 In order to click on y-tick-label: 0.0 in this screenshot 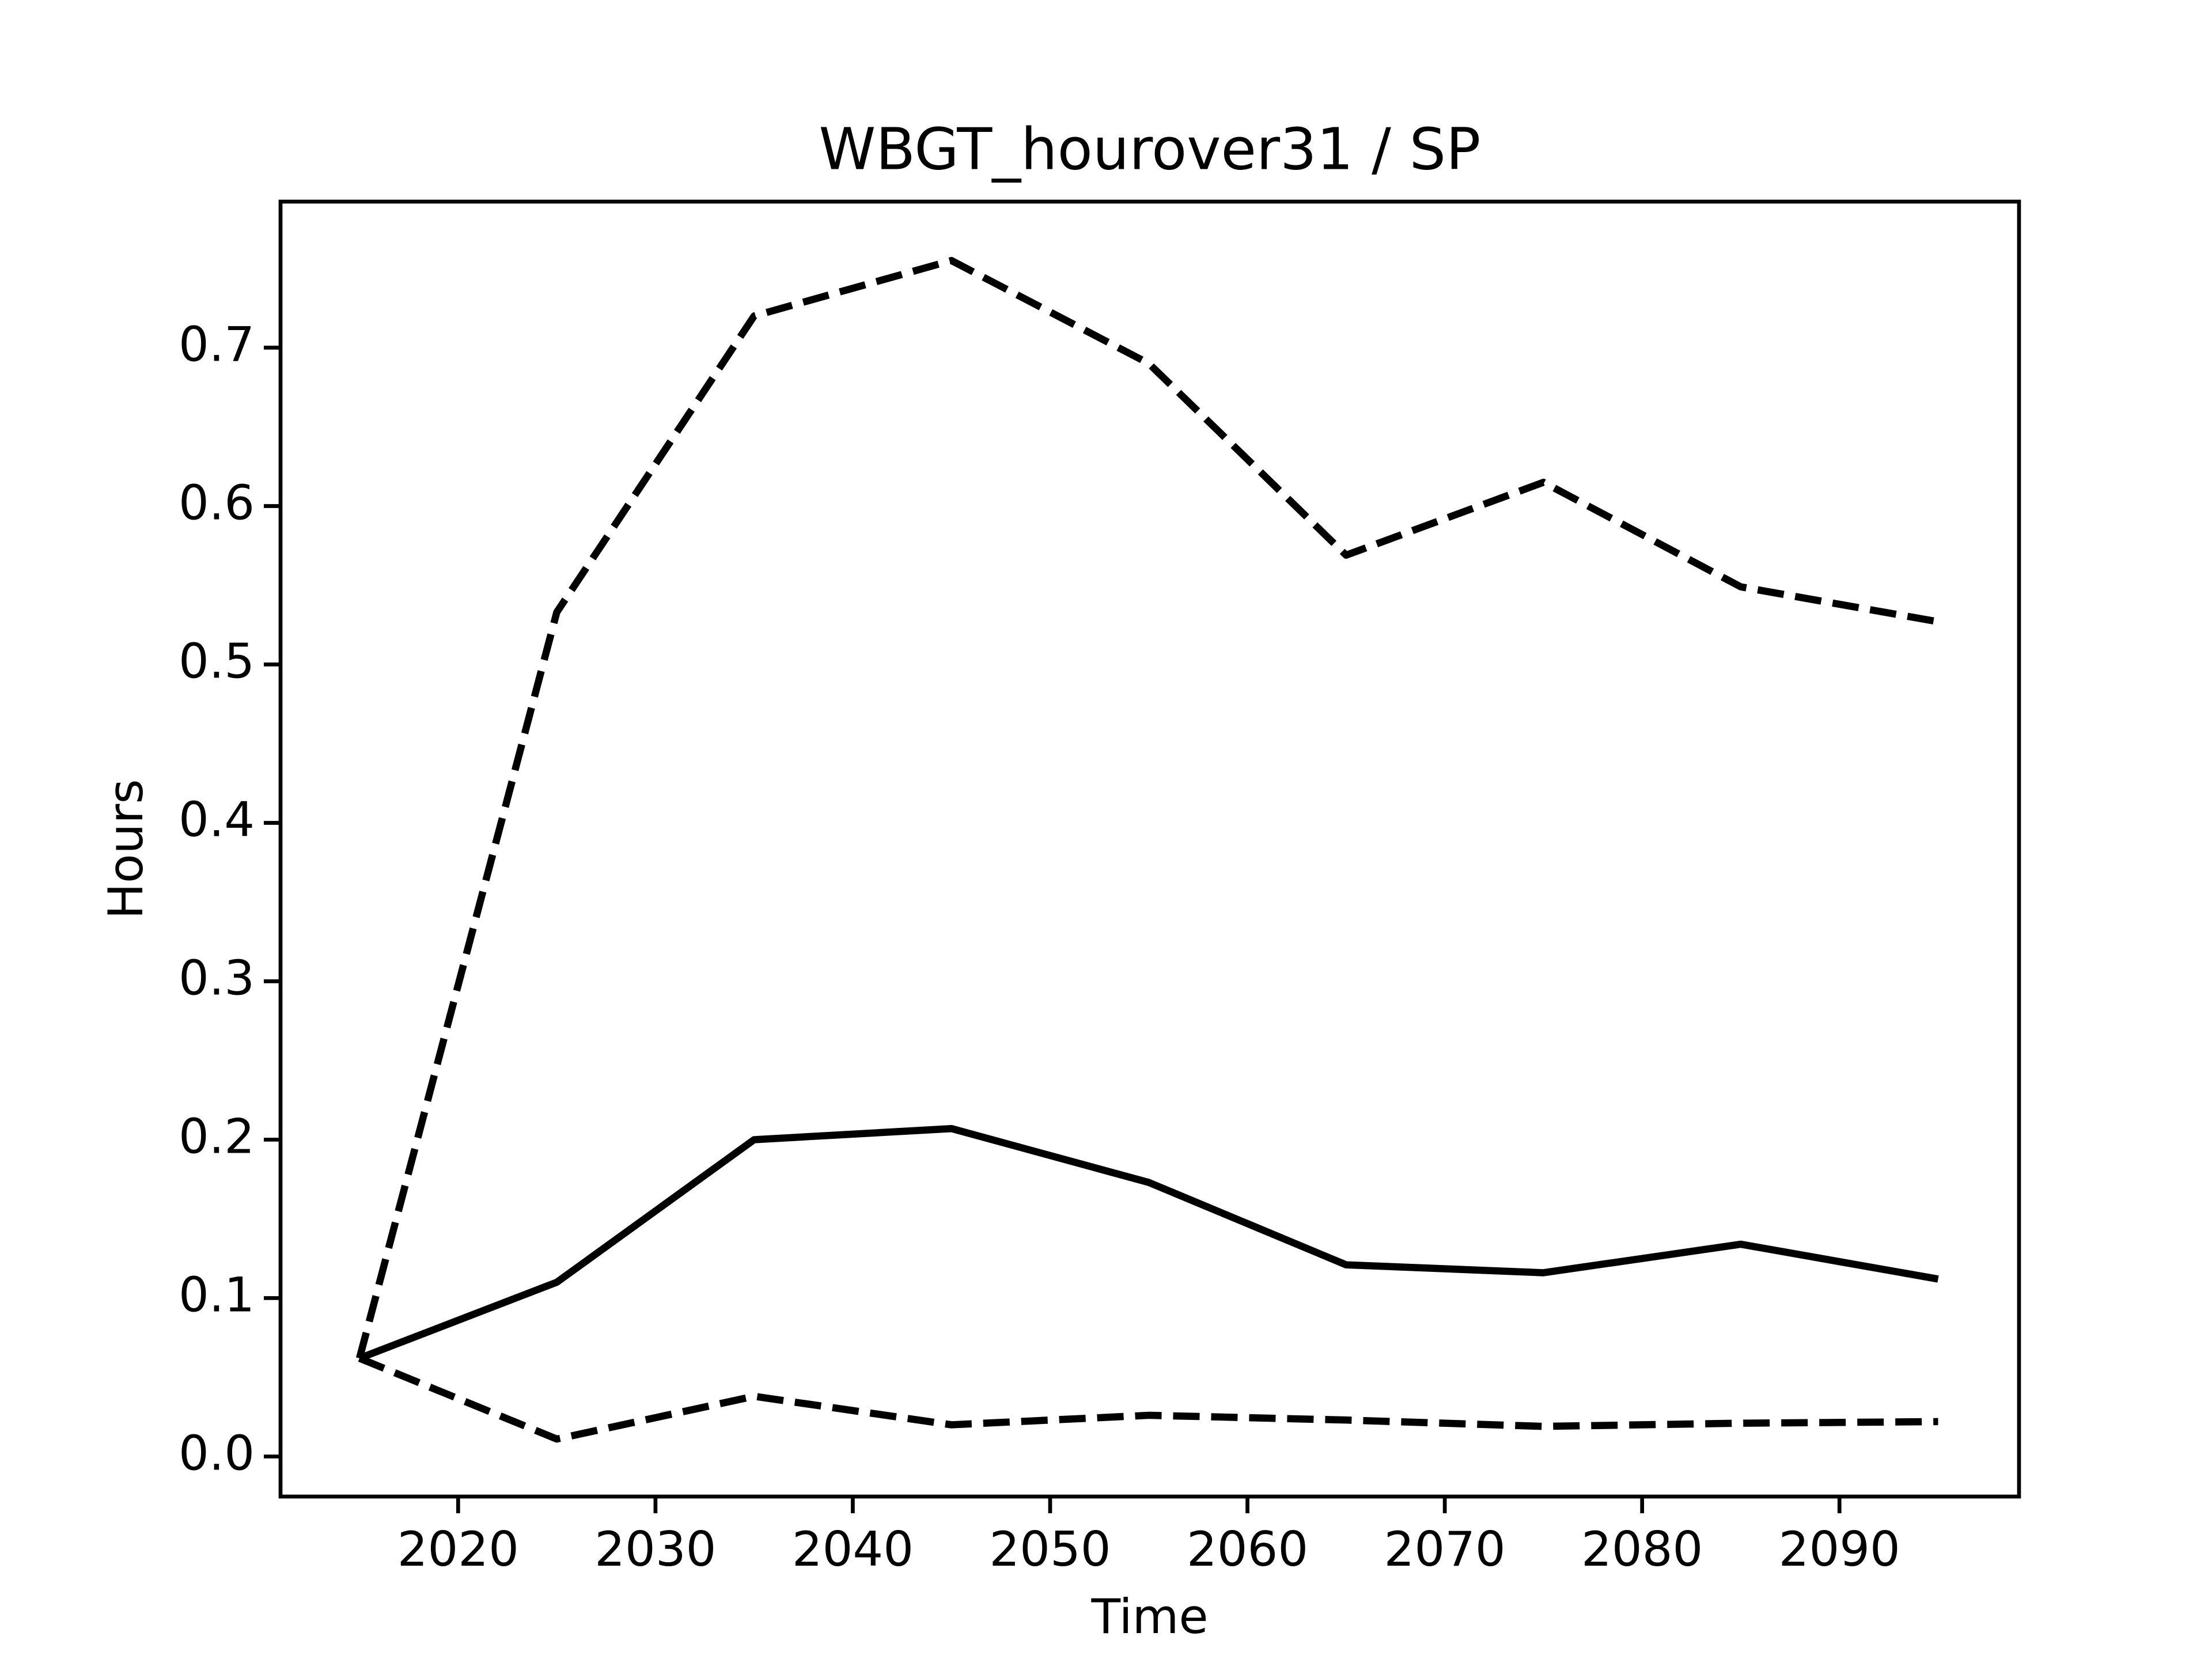, I will do `click(217, 1453)`.